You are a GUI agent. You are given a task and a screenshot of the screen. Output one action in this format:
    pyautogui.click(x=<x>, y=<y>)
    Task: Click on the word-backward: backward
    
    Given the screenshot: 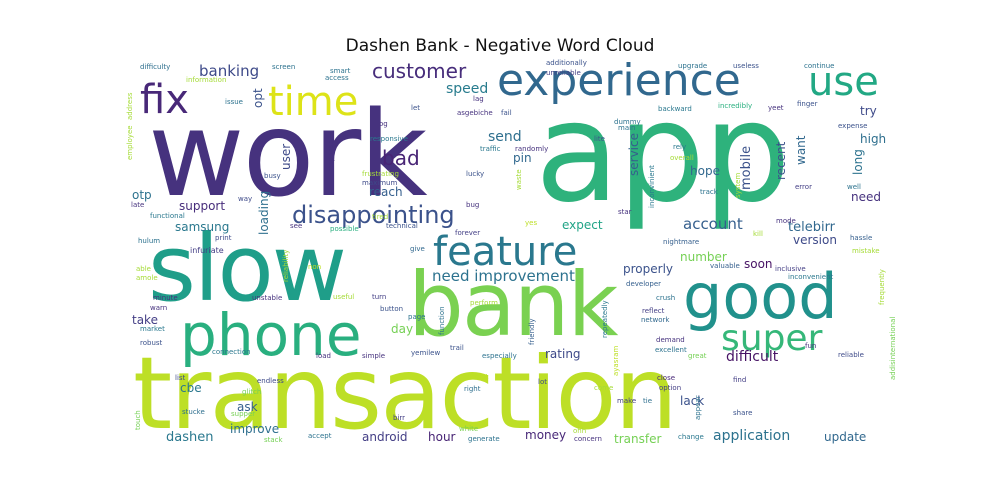 What is the action you would take?
    pyautogui.click(x=675, y=109)
    